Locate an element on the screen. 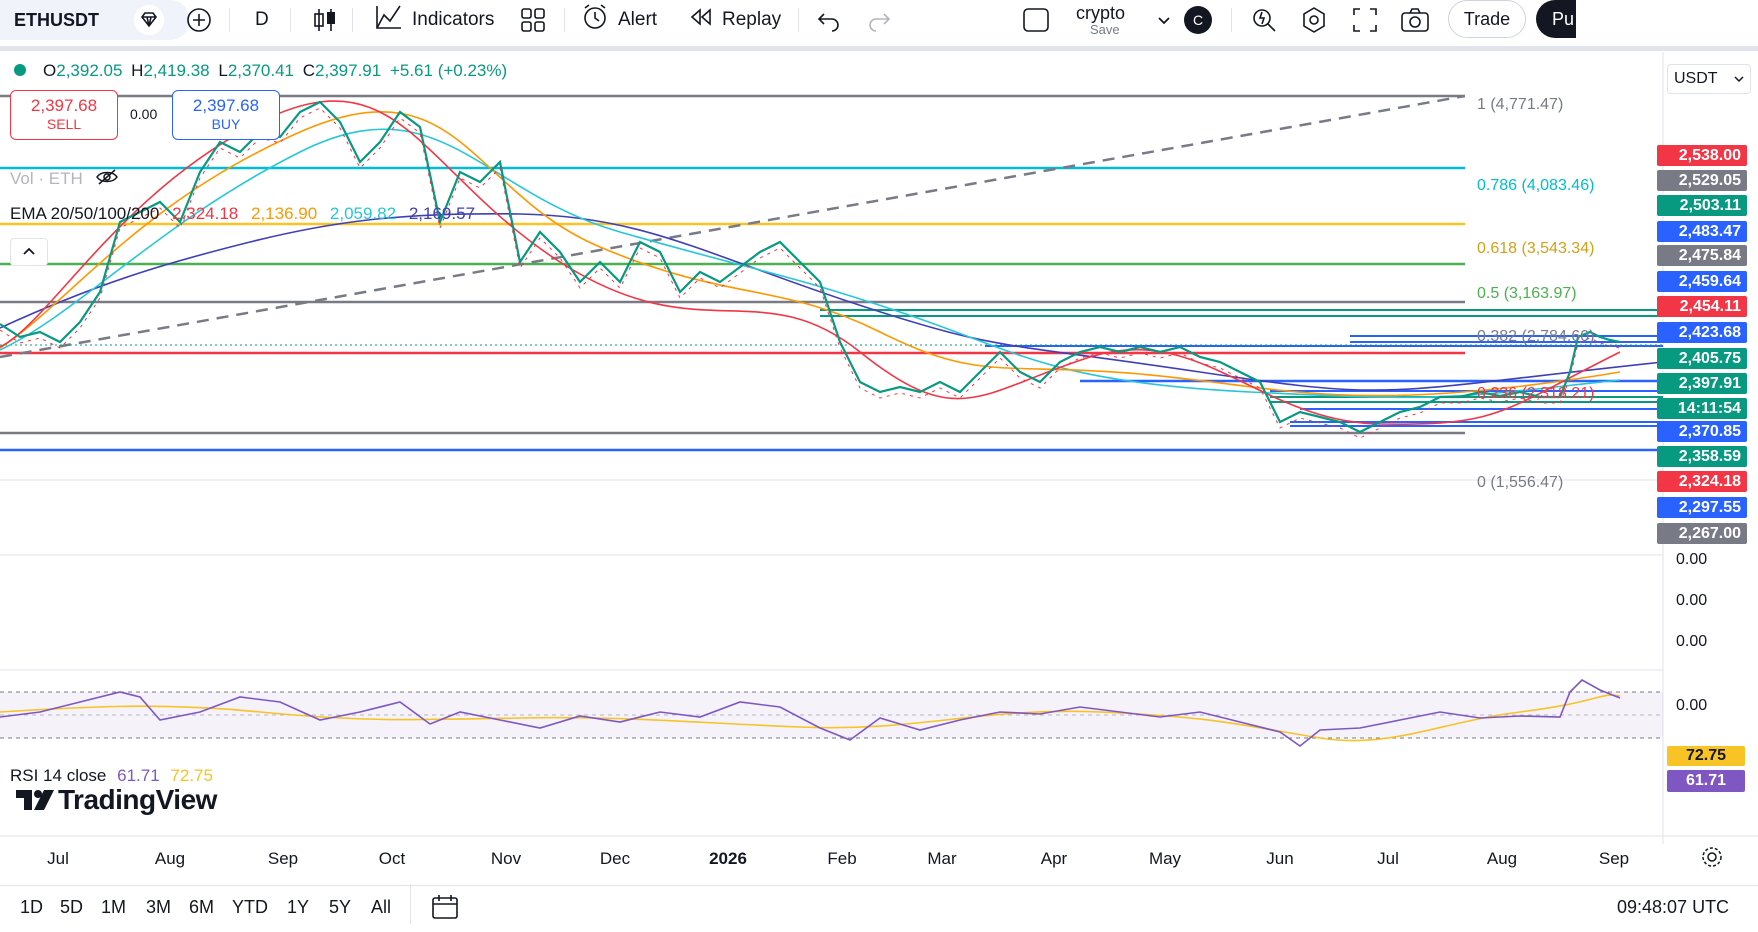  replay-icon is located at coordinates (701, 20).